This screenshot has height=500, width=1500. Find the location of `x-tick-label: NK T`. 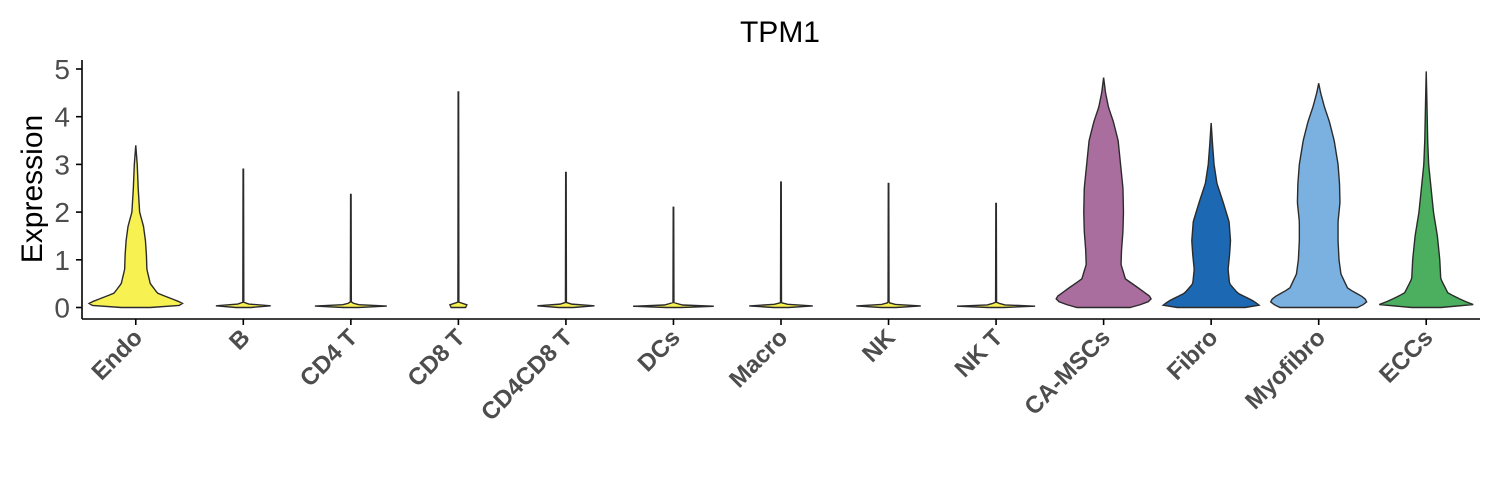

x-tick-label: NK T is located at coordinates (979, 353).